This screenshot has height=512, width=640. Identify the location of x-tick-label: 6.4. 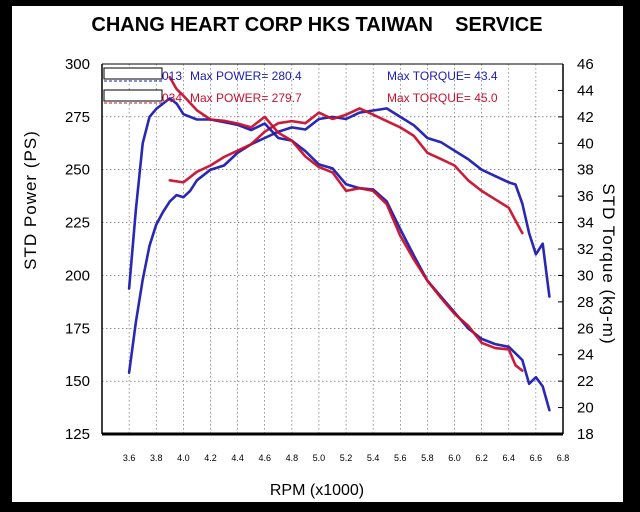
(509, 458).